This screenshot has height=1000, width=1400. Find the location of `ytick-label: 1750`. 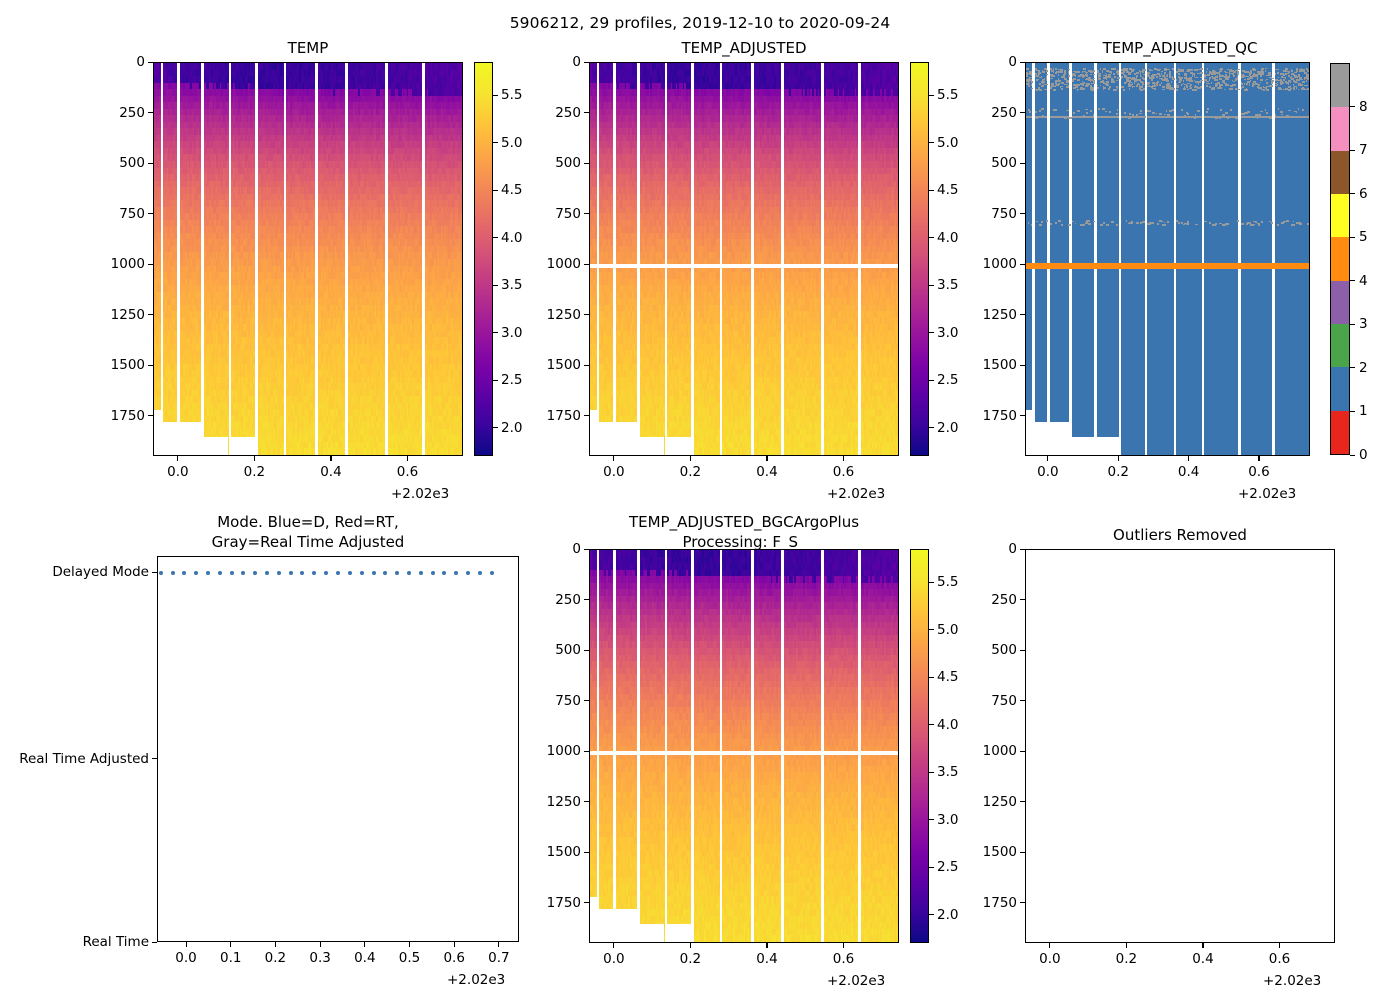

ytick-label: 1750 is located at coordinates (120, 416).